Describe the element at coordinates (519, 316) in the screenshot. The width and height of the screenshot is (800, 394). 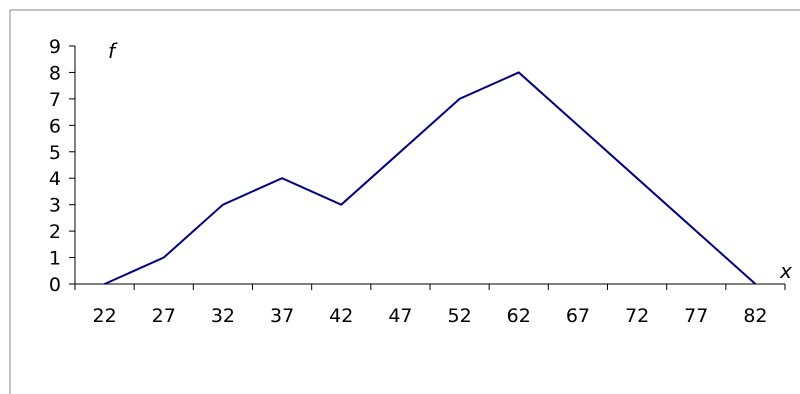
I see `x-tick-label: 62` at that location.